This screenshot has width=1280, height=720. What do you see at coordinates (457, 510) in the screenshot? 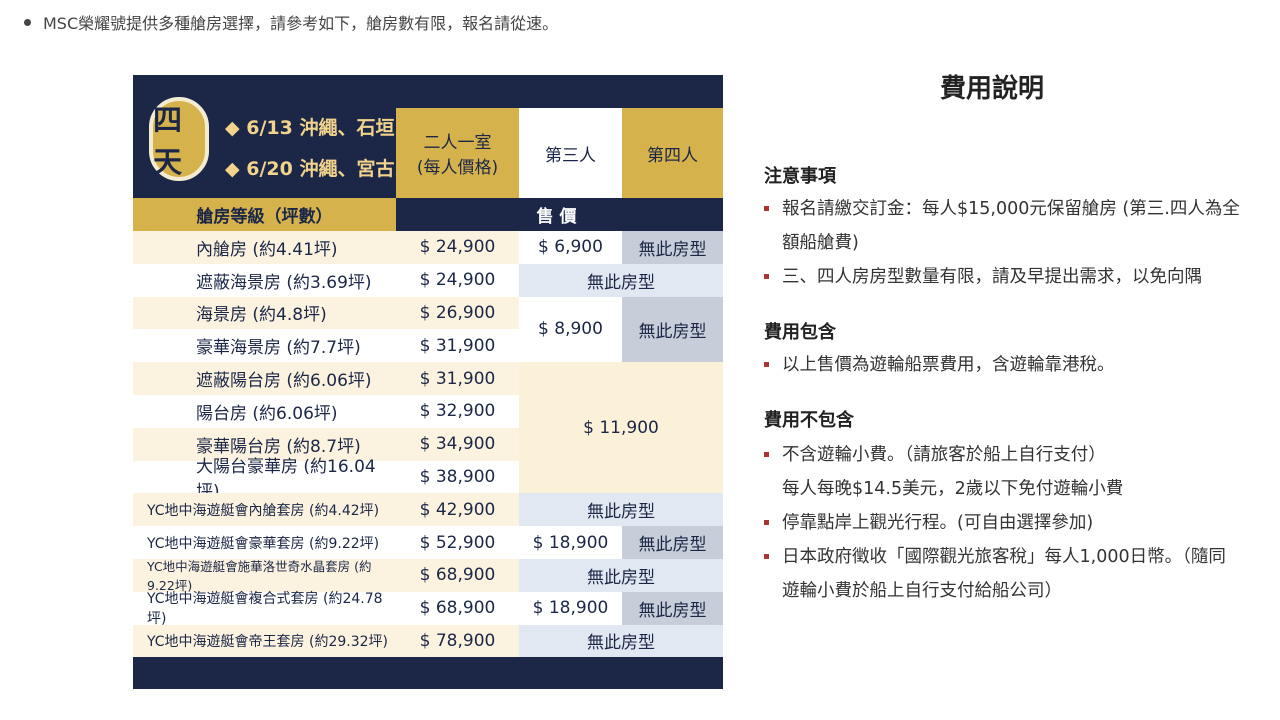
I see `twin-price-cell: $ 42,900` at bounding box center [457, 510].